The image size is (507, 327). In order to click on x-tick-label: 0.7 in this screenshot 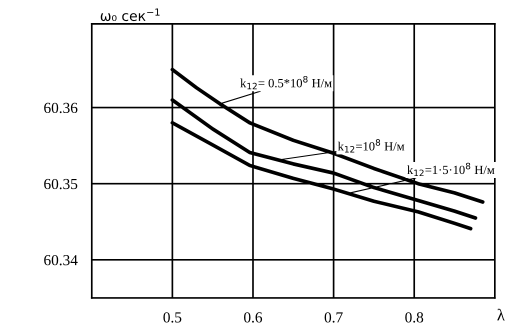, I will do `click(333, 317)`.